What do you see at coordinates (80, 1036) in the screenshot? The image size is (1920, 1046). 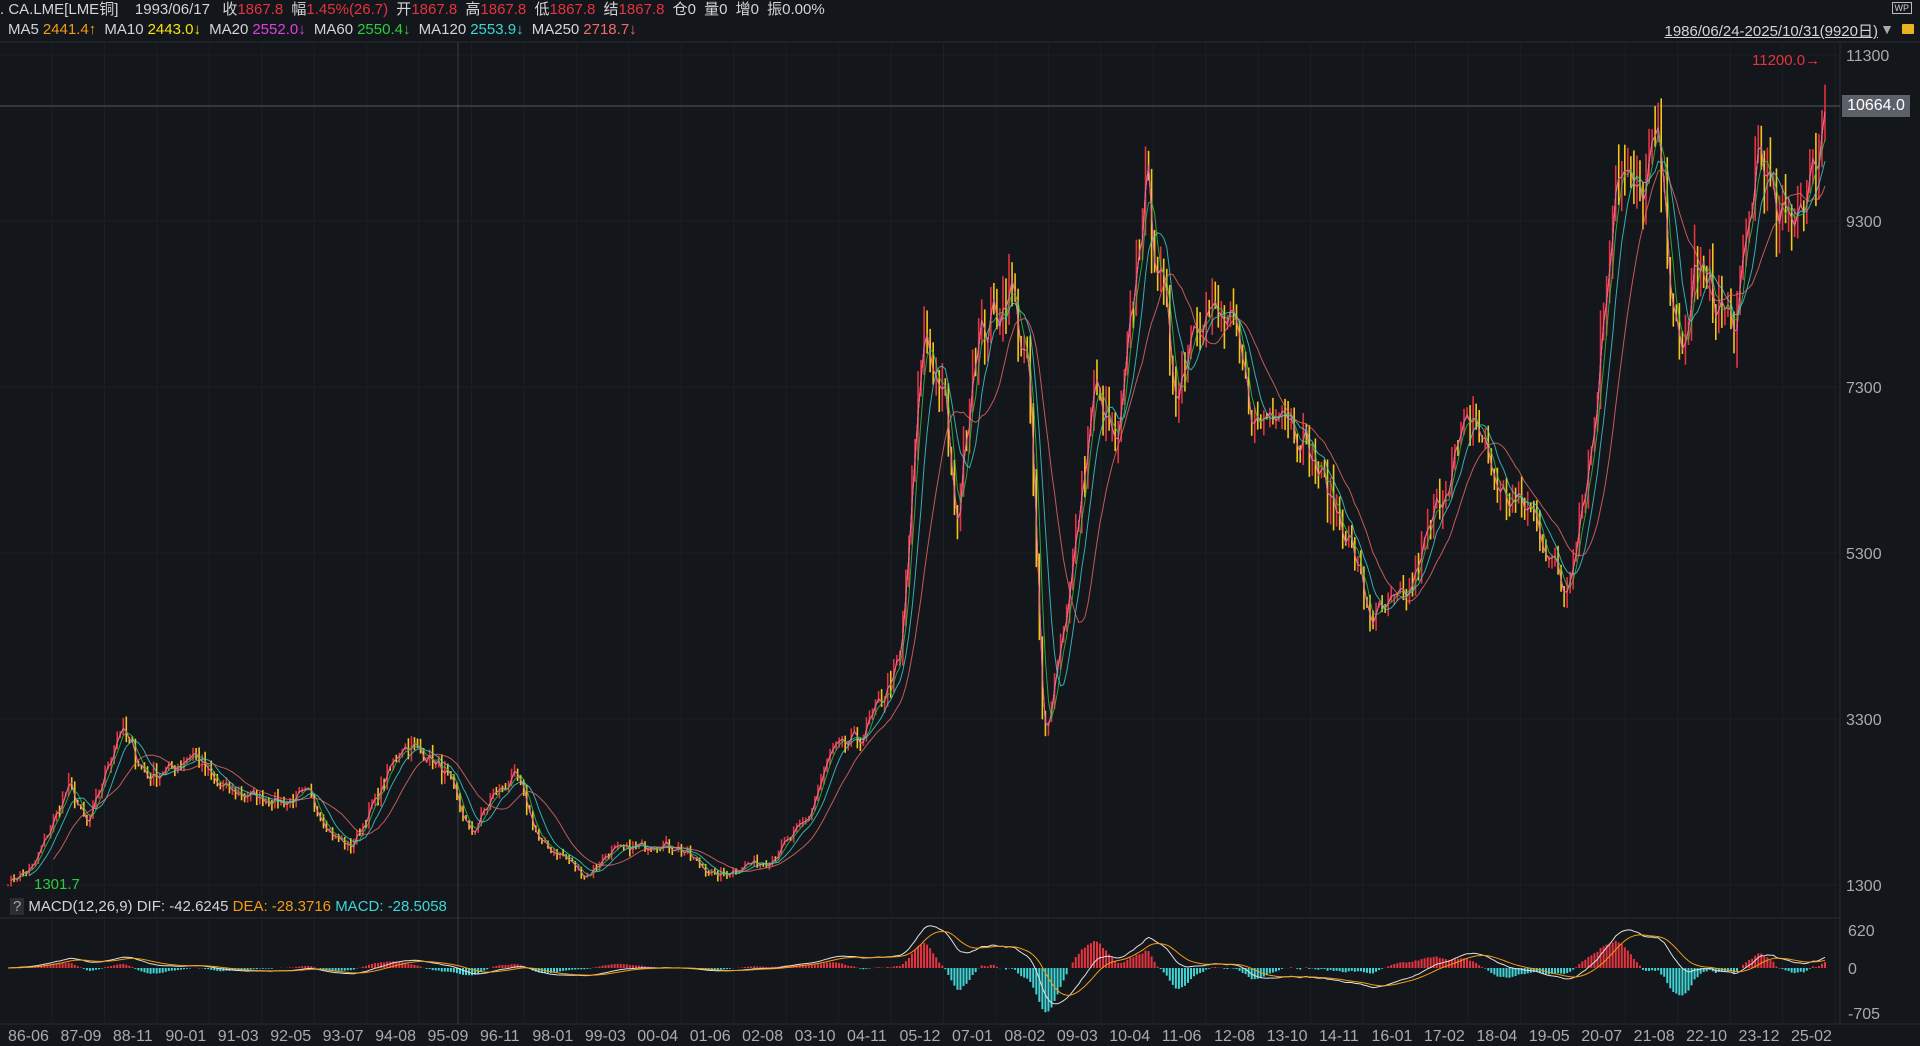 I see `x-tick-label: 87-09` at bounding box center [80, 1036].